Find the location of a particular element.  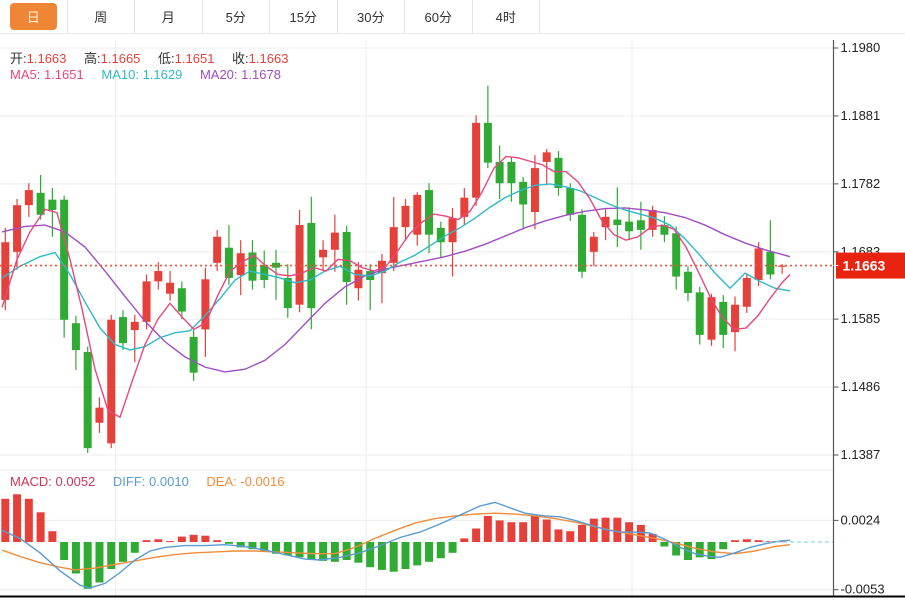

tab-5min-label: 5分 is located at coordinates (235, 17).